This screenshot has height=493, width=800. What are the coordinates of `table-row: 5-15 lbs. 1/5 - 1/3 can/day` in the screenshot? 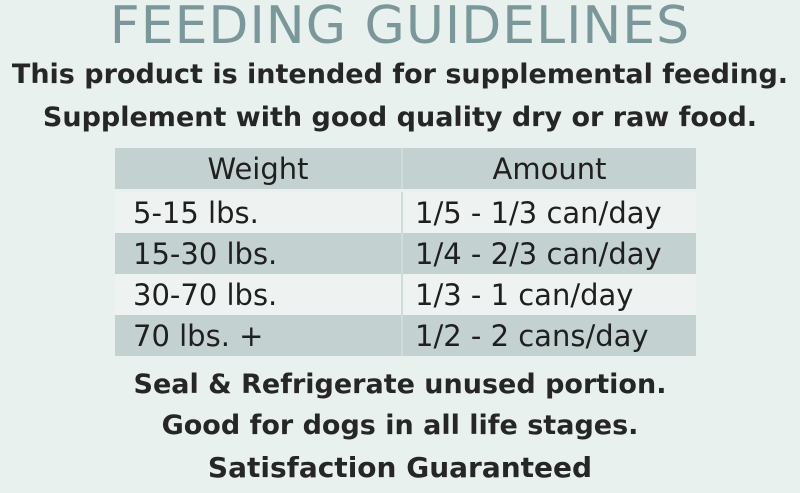 It's located at (405, 212).